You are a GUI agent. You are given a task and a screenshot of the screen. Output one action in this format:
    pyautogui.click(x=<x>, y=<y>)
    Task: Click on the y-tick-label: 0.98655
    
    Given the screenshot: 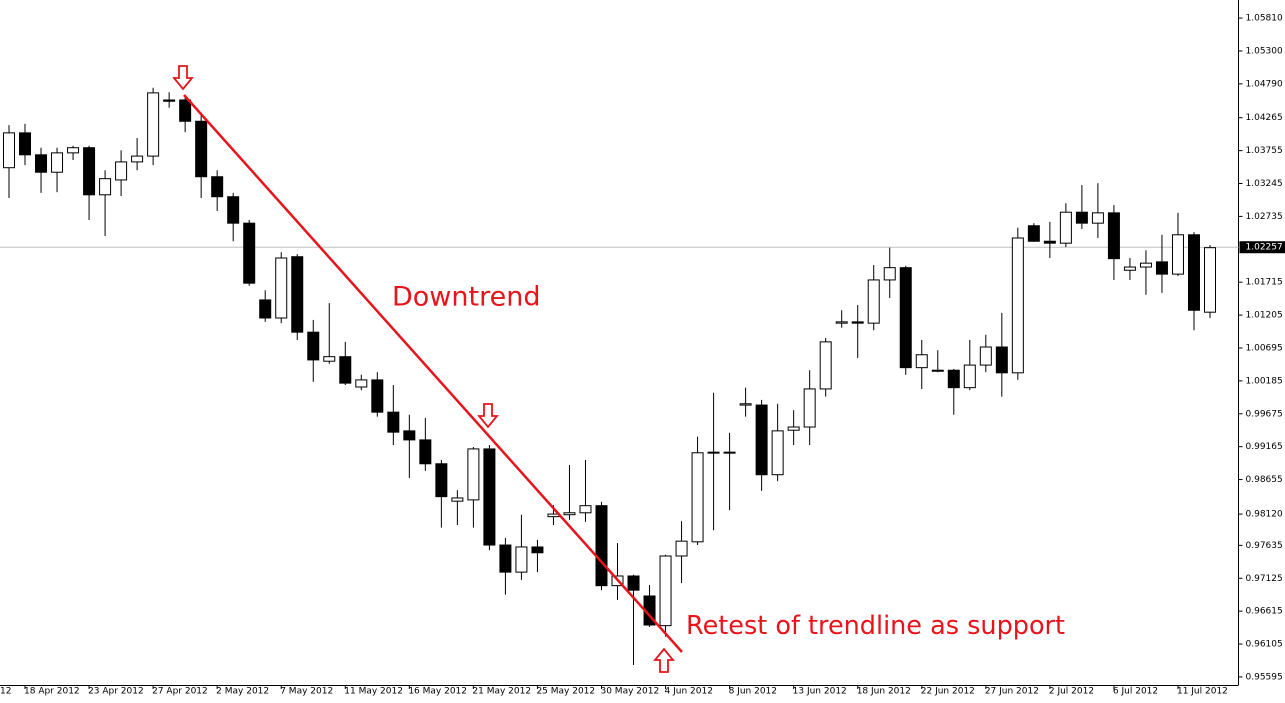 What is the action you would take?
    pyautogui.click(x=1264, y=480)
    